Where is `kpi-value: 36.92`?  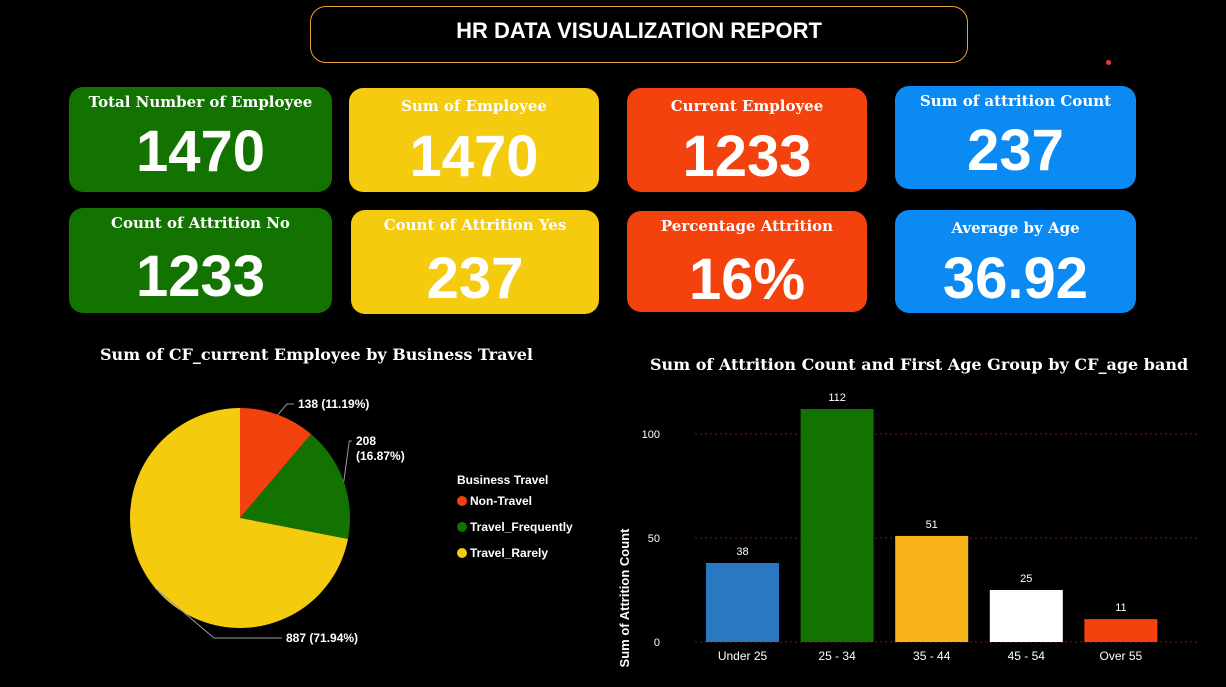
kpi-value: 36.92 is located at coordinates (1015, 278).